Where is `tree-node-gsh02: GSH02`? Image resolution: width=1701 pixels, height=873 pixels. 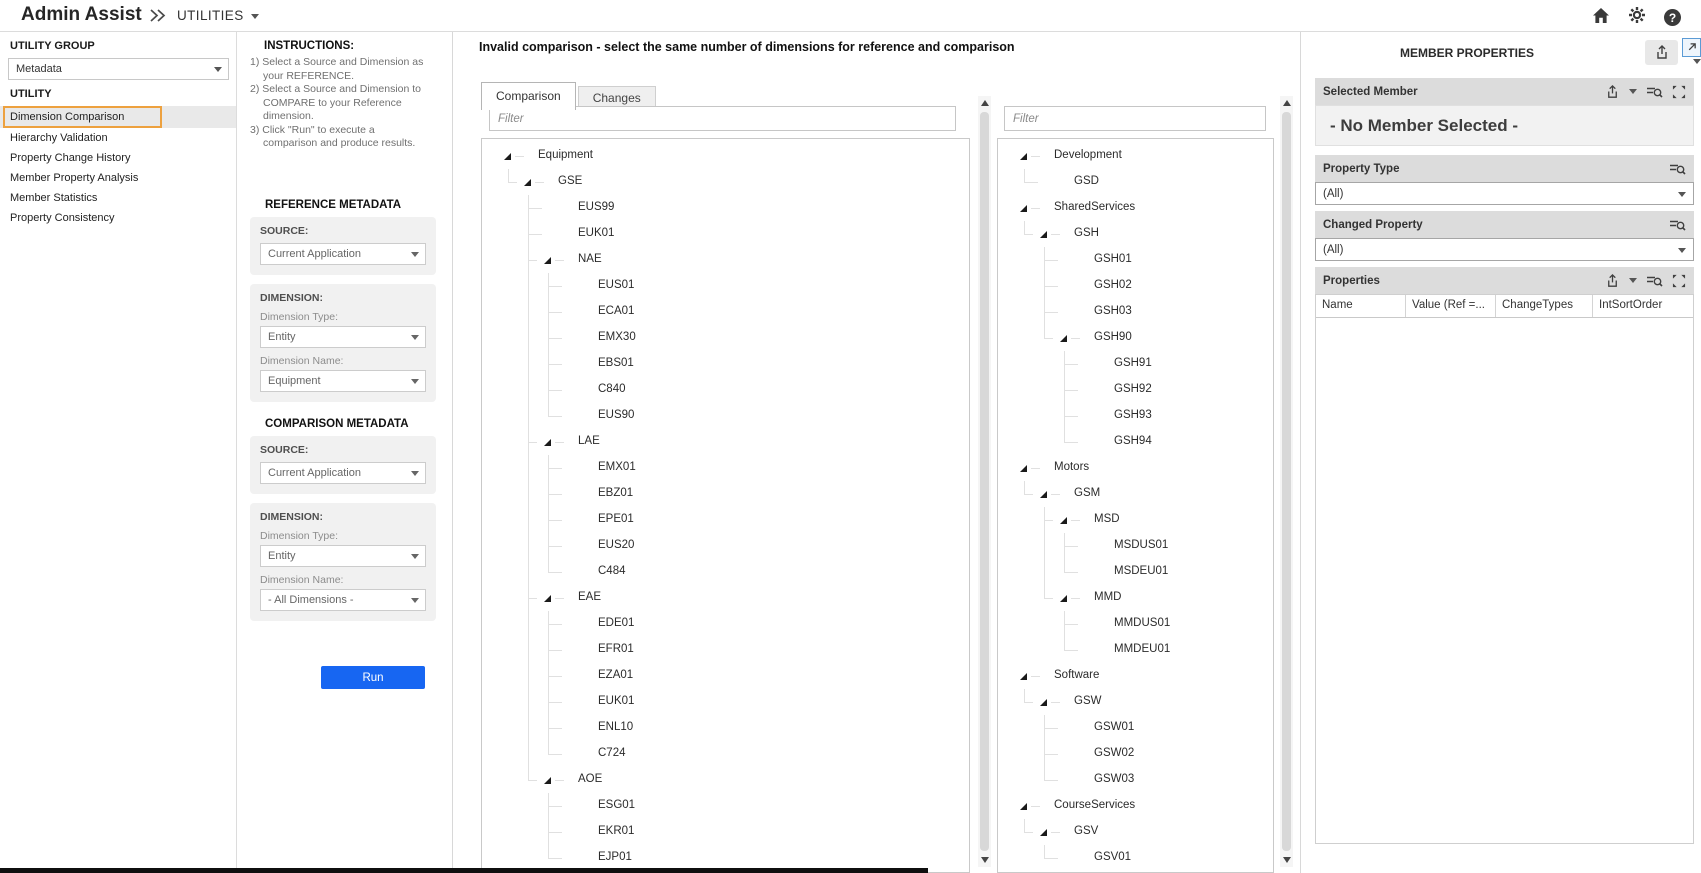
tree-node-gsh02: GSH02 is located at coordinates (1135, 286).